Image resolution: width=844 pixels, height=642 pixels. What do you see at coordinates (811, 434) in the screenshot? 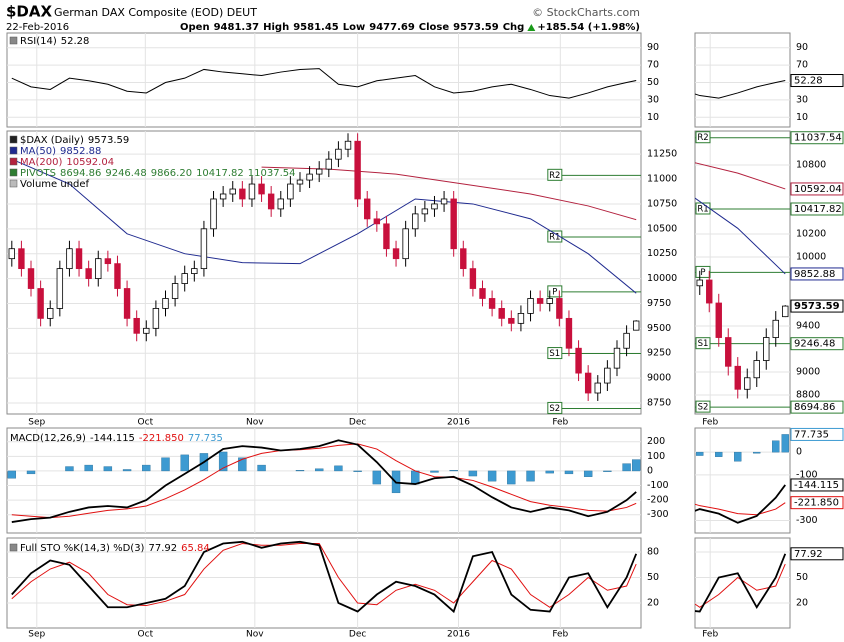
I see `value-box-label: 77.735` at bounding box center [811, 434].